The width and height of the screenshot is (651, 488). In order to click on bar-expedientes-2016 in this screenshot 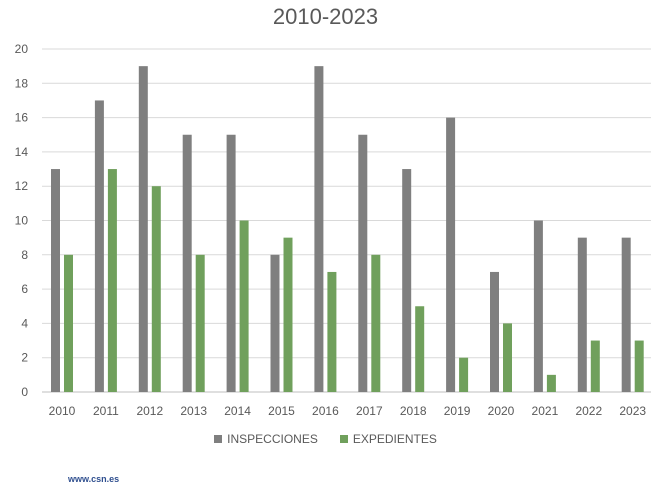, I will do `click(332, 331)`.